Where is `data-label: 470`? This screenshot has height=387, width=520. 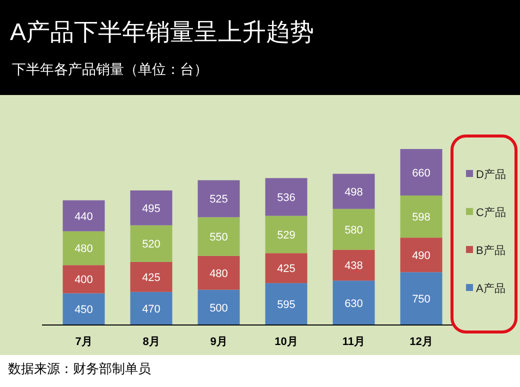
data-label: 470 is located at coordinates (151, 309).